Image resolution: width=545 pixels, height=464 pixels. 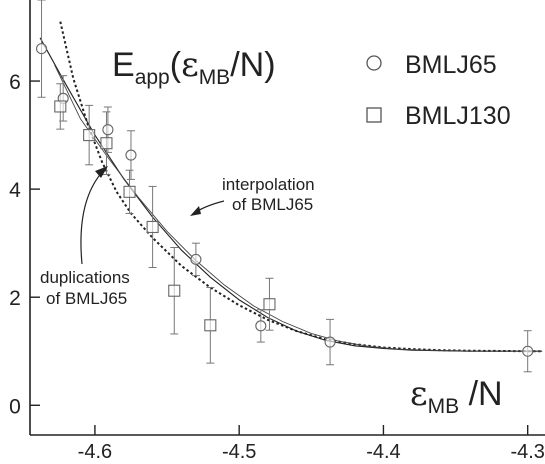 What do you see at coordinates (374, 63) in the screenshot?
I see `legend-circle-marker` at bounding box center [374, 63].